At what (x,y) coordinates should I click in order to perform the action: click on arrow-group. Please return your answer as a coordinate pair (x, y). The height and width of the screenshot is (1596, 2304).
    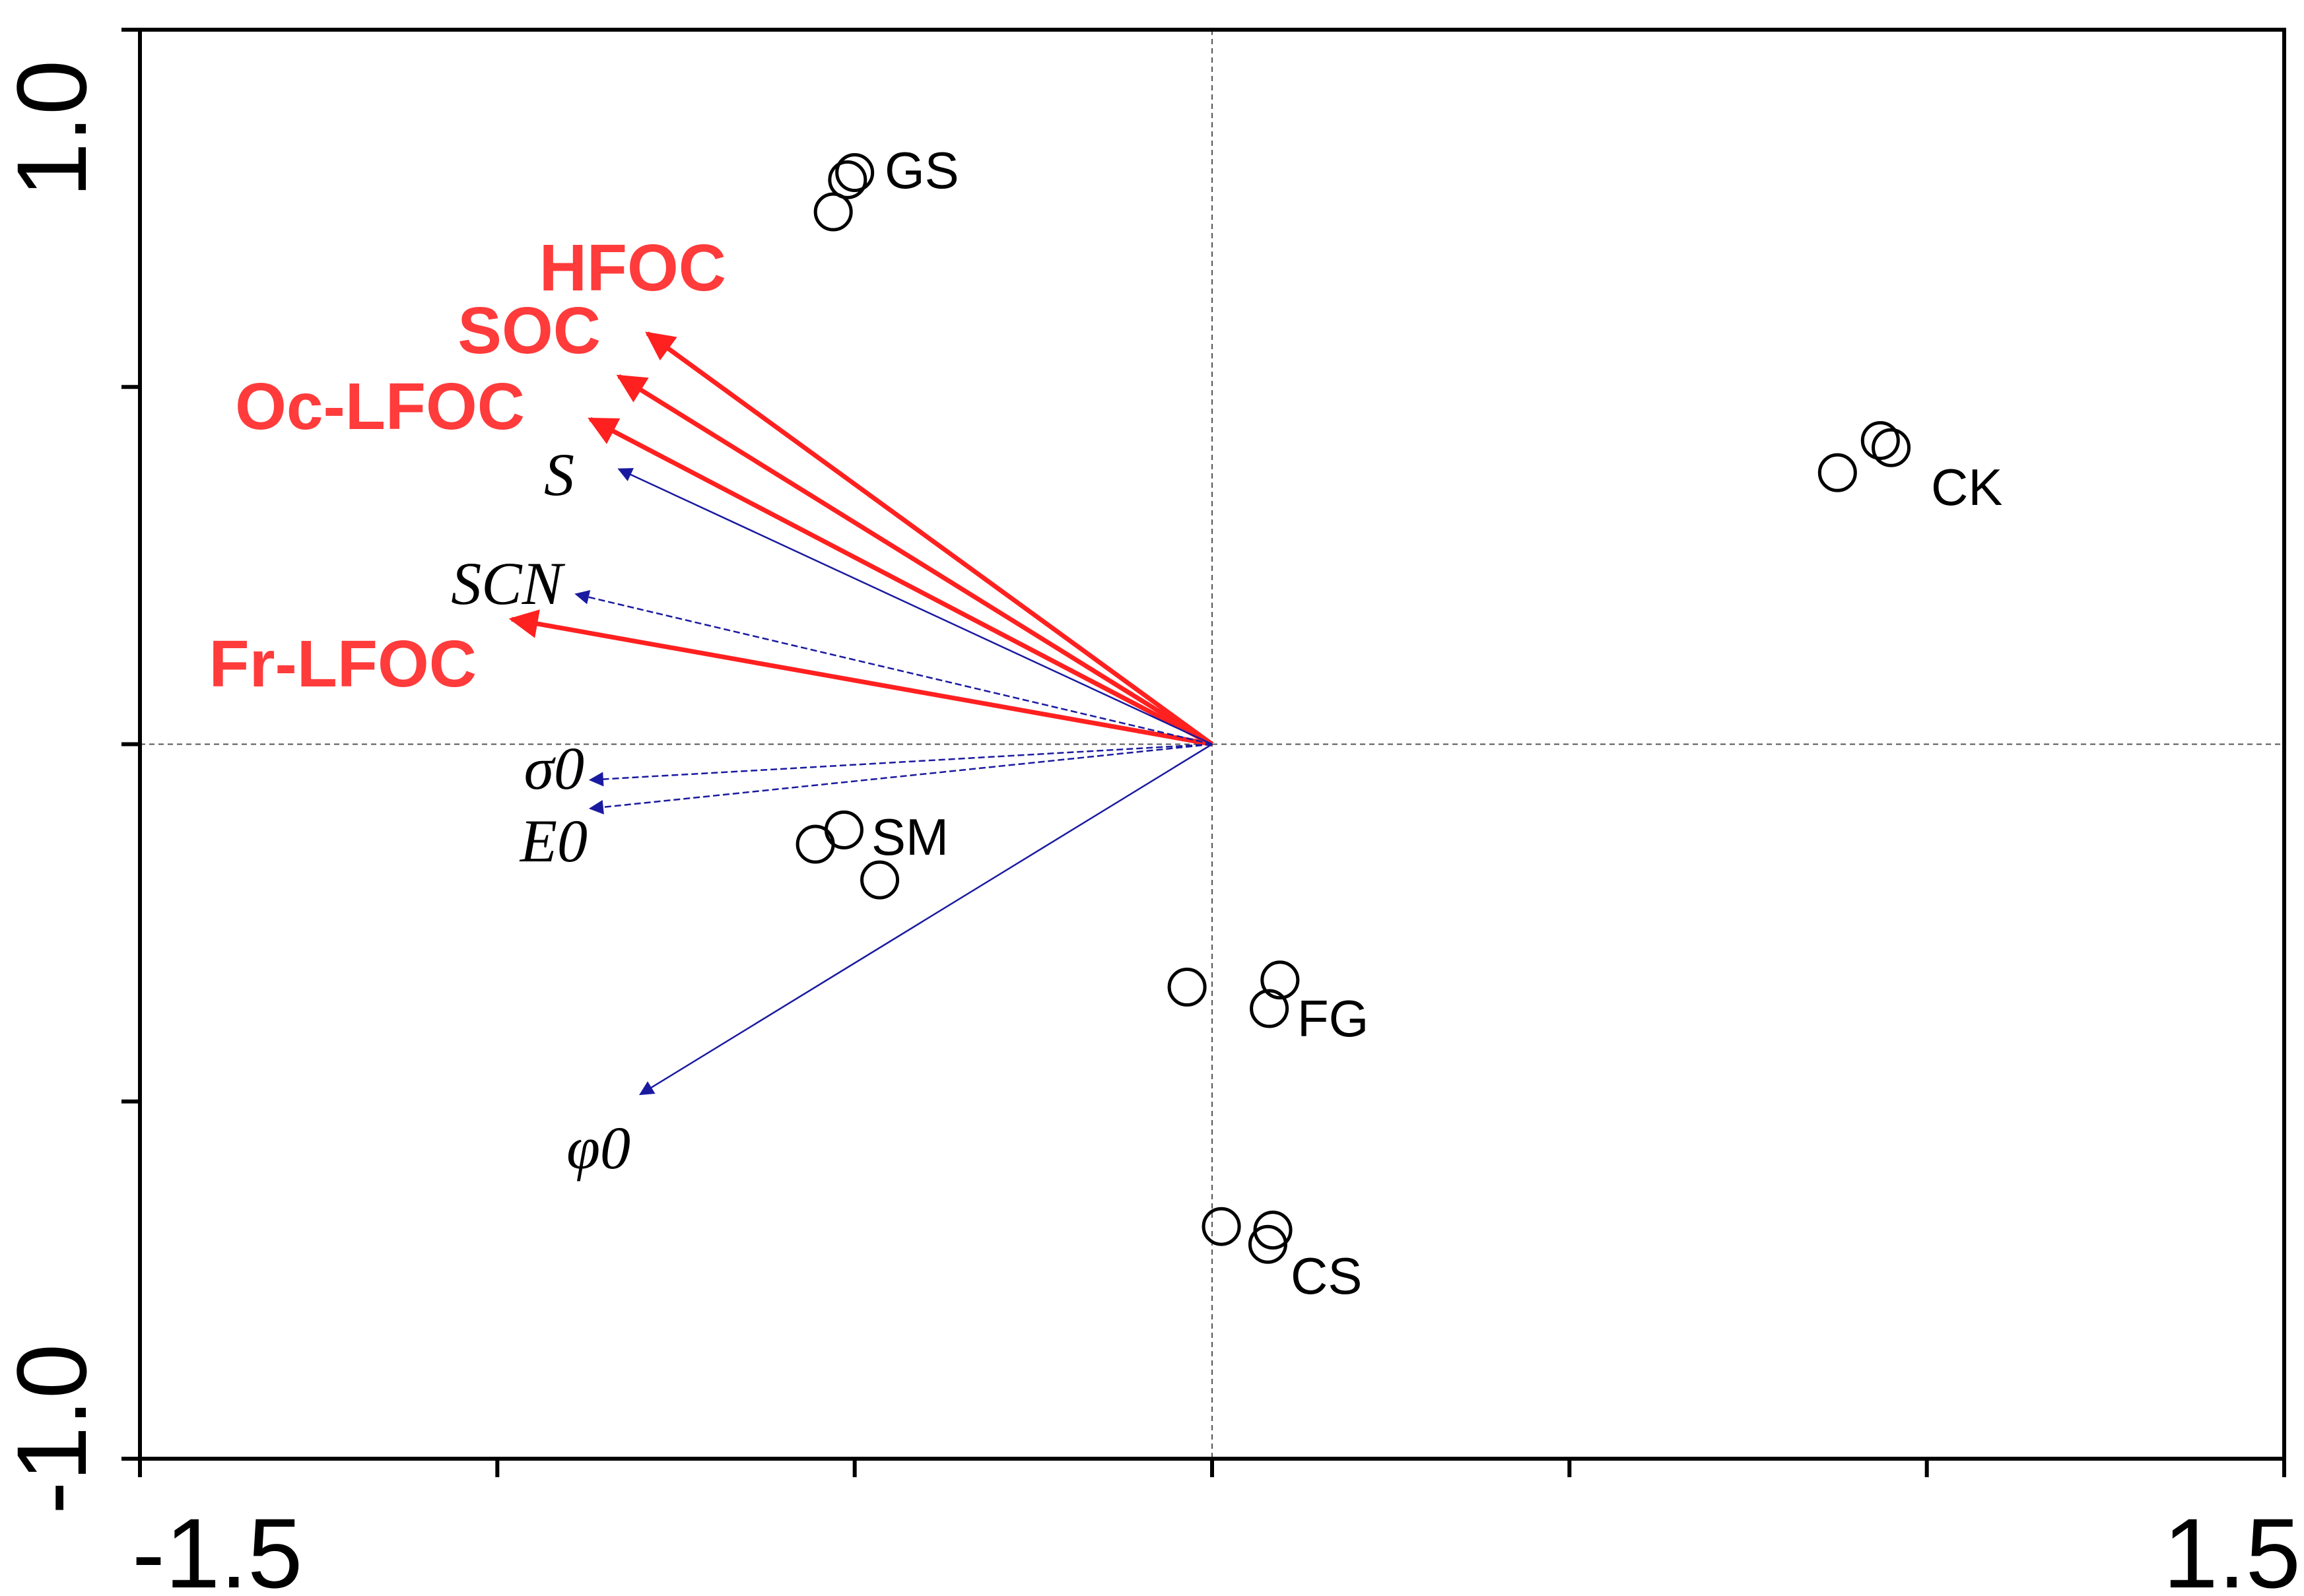
    Looking at the image, I should click on (861, 714).